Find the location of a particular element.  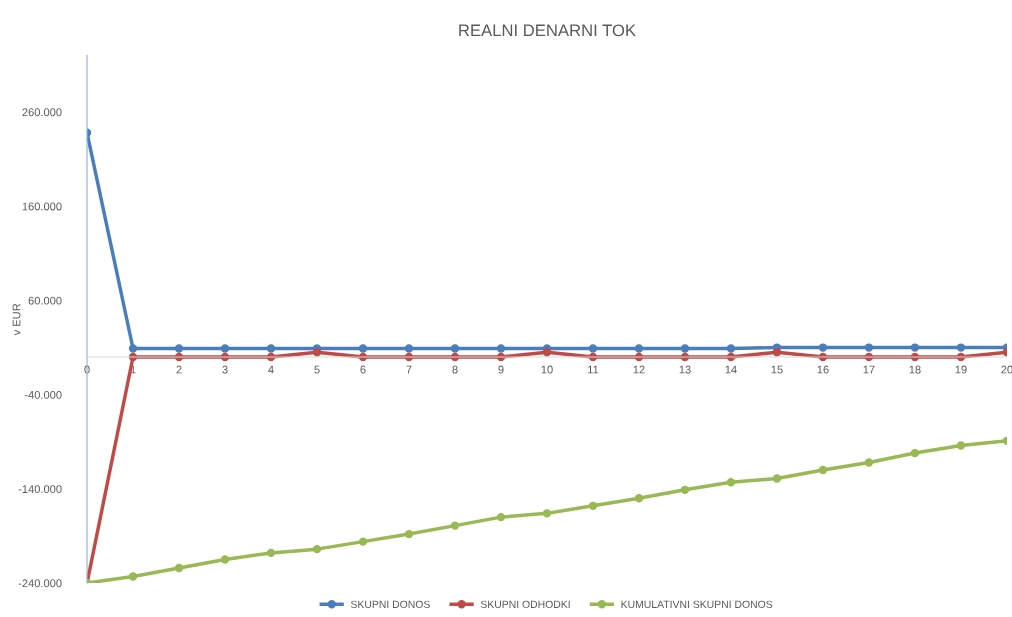

x-tick-label: 7 is located at coordinates (409, 369).